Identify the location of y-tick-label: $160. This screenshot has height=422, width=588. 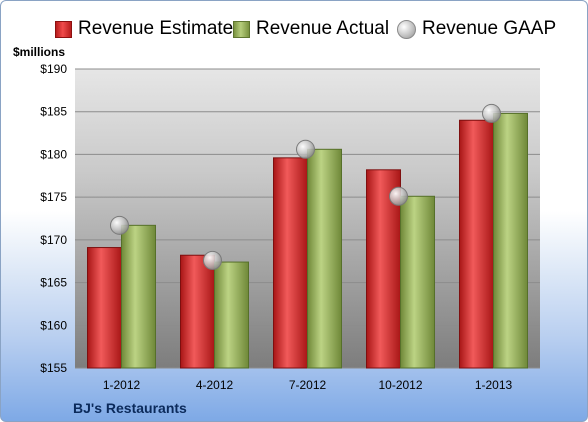
(53, 325).